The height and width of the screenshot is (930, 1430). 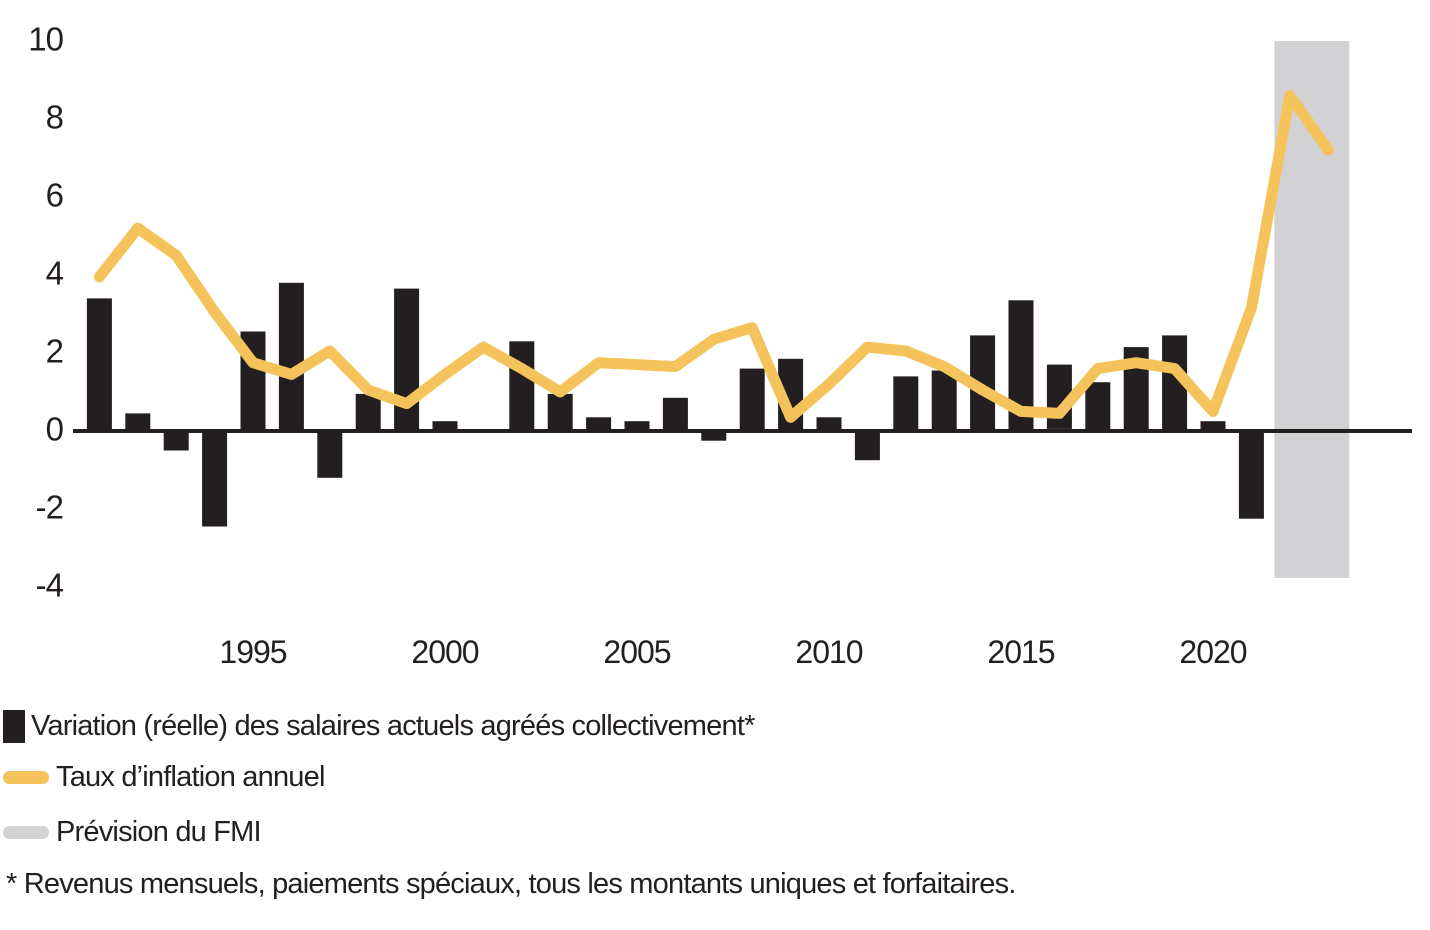 I want to click on wage-bar-1997, so click(x=330, y=453).